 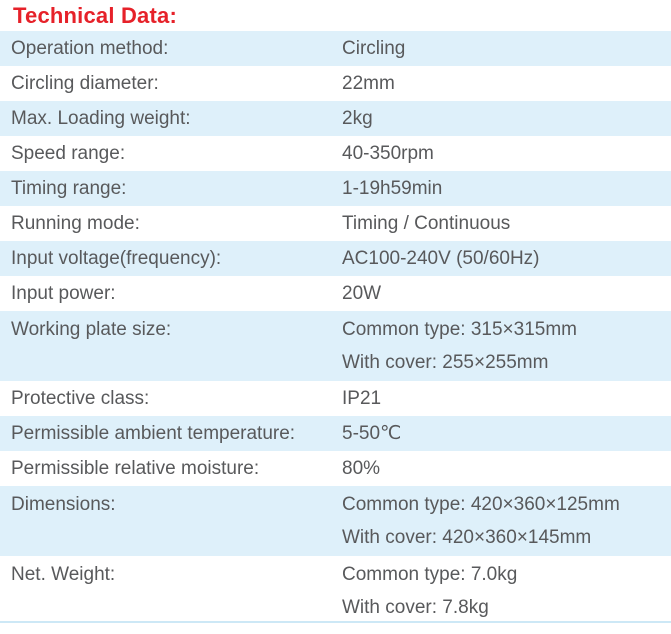 I want to click on table-row: Running mode: Timing / Continuous, so click(x=335, y=223).